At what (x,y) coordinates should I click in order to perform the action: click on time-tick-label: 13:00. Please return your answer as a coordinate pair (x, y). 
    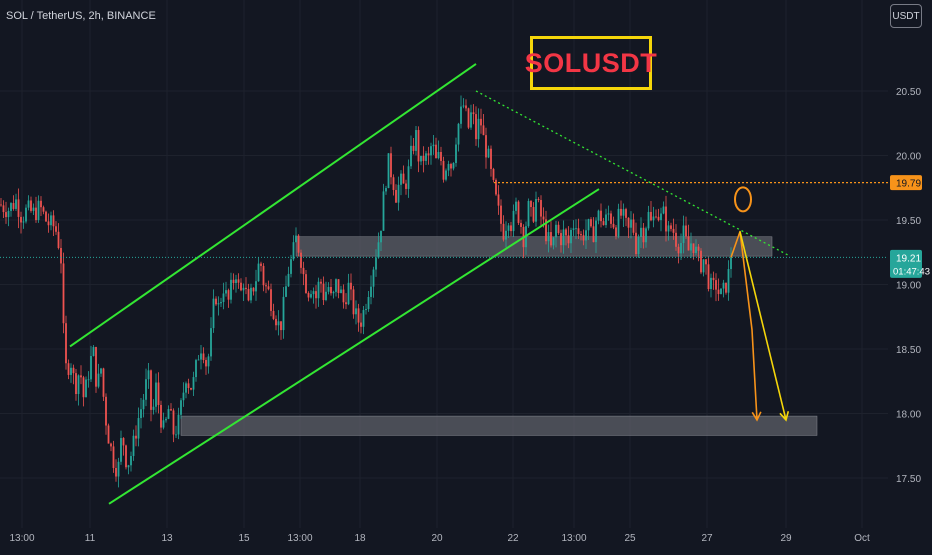
    Looking at the image, I should click on (21, 538).